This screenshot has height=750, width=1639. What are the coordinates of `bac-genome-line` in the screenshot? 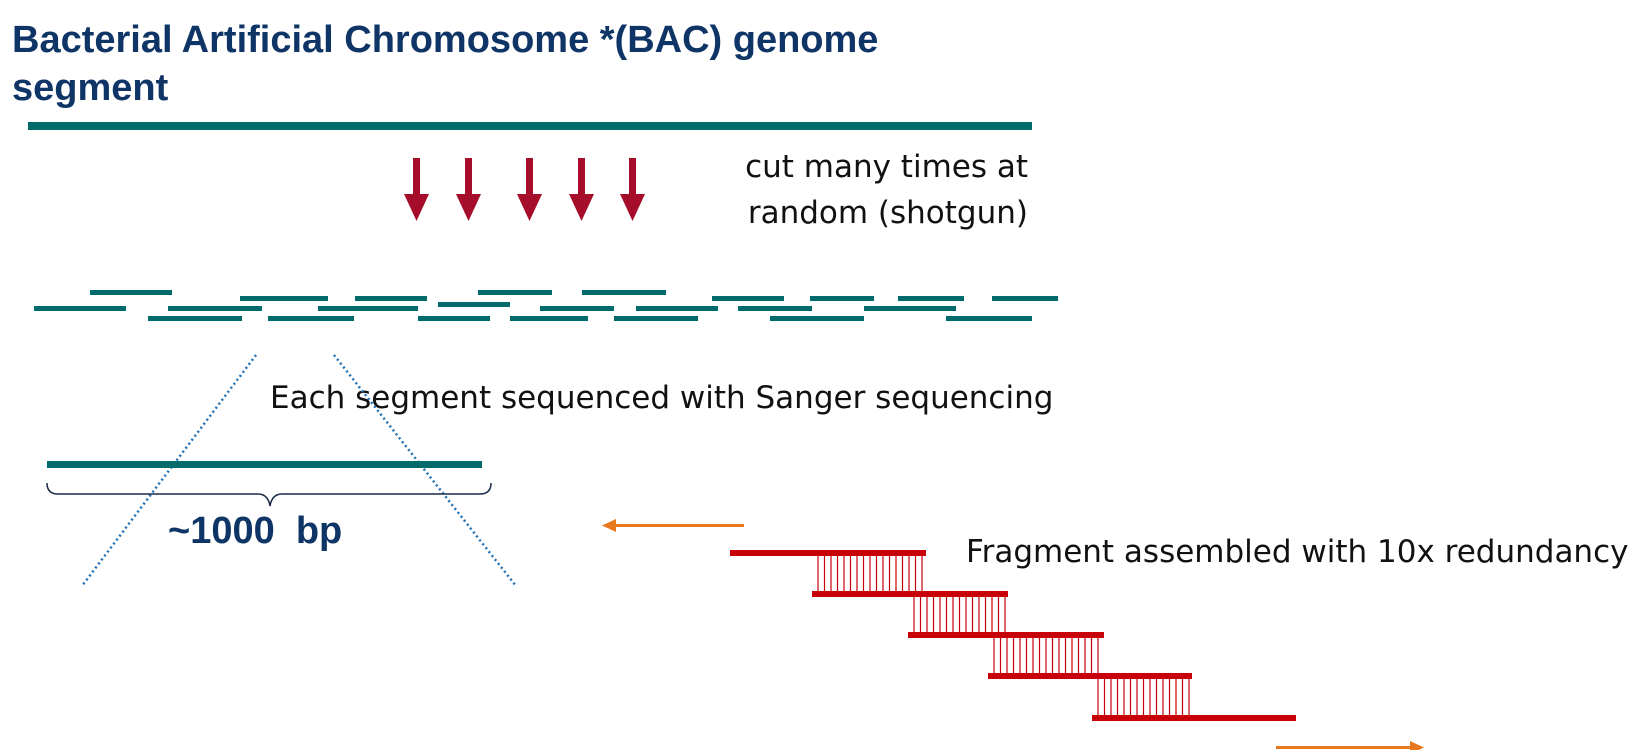 It's located at (530, 126).